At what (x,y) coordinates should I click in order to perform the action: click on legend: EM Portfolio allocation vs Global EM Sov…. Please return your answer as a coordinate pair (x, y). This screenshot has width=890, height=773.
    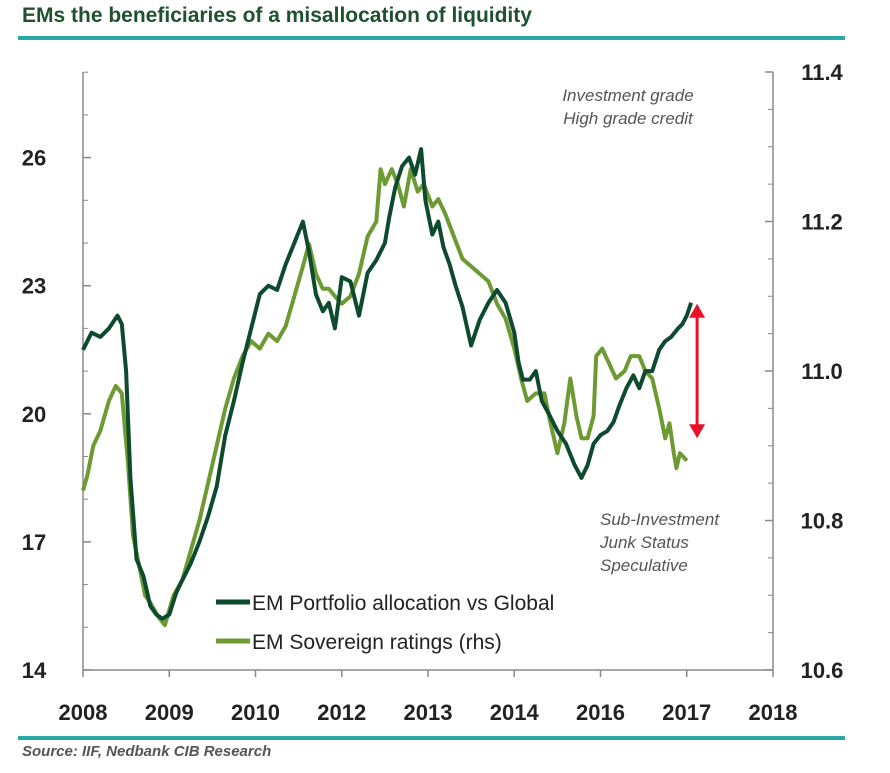
    Looking at the image, I should click on (385, 623).